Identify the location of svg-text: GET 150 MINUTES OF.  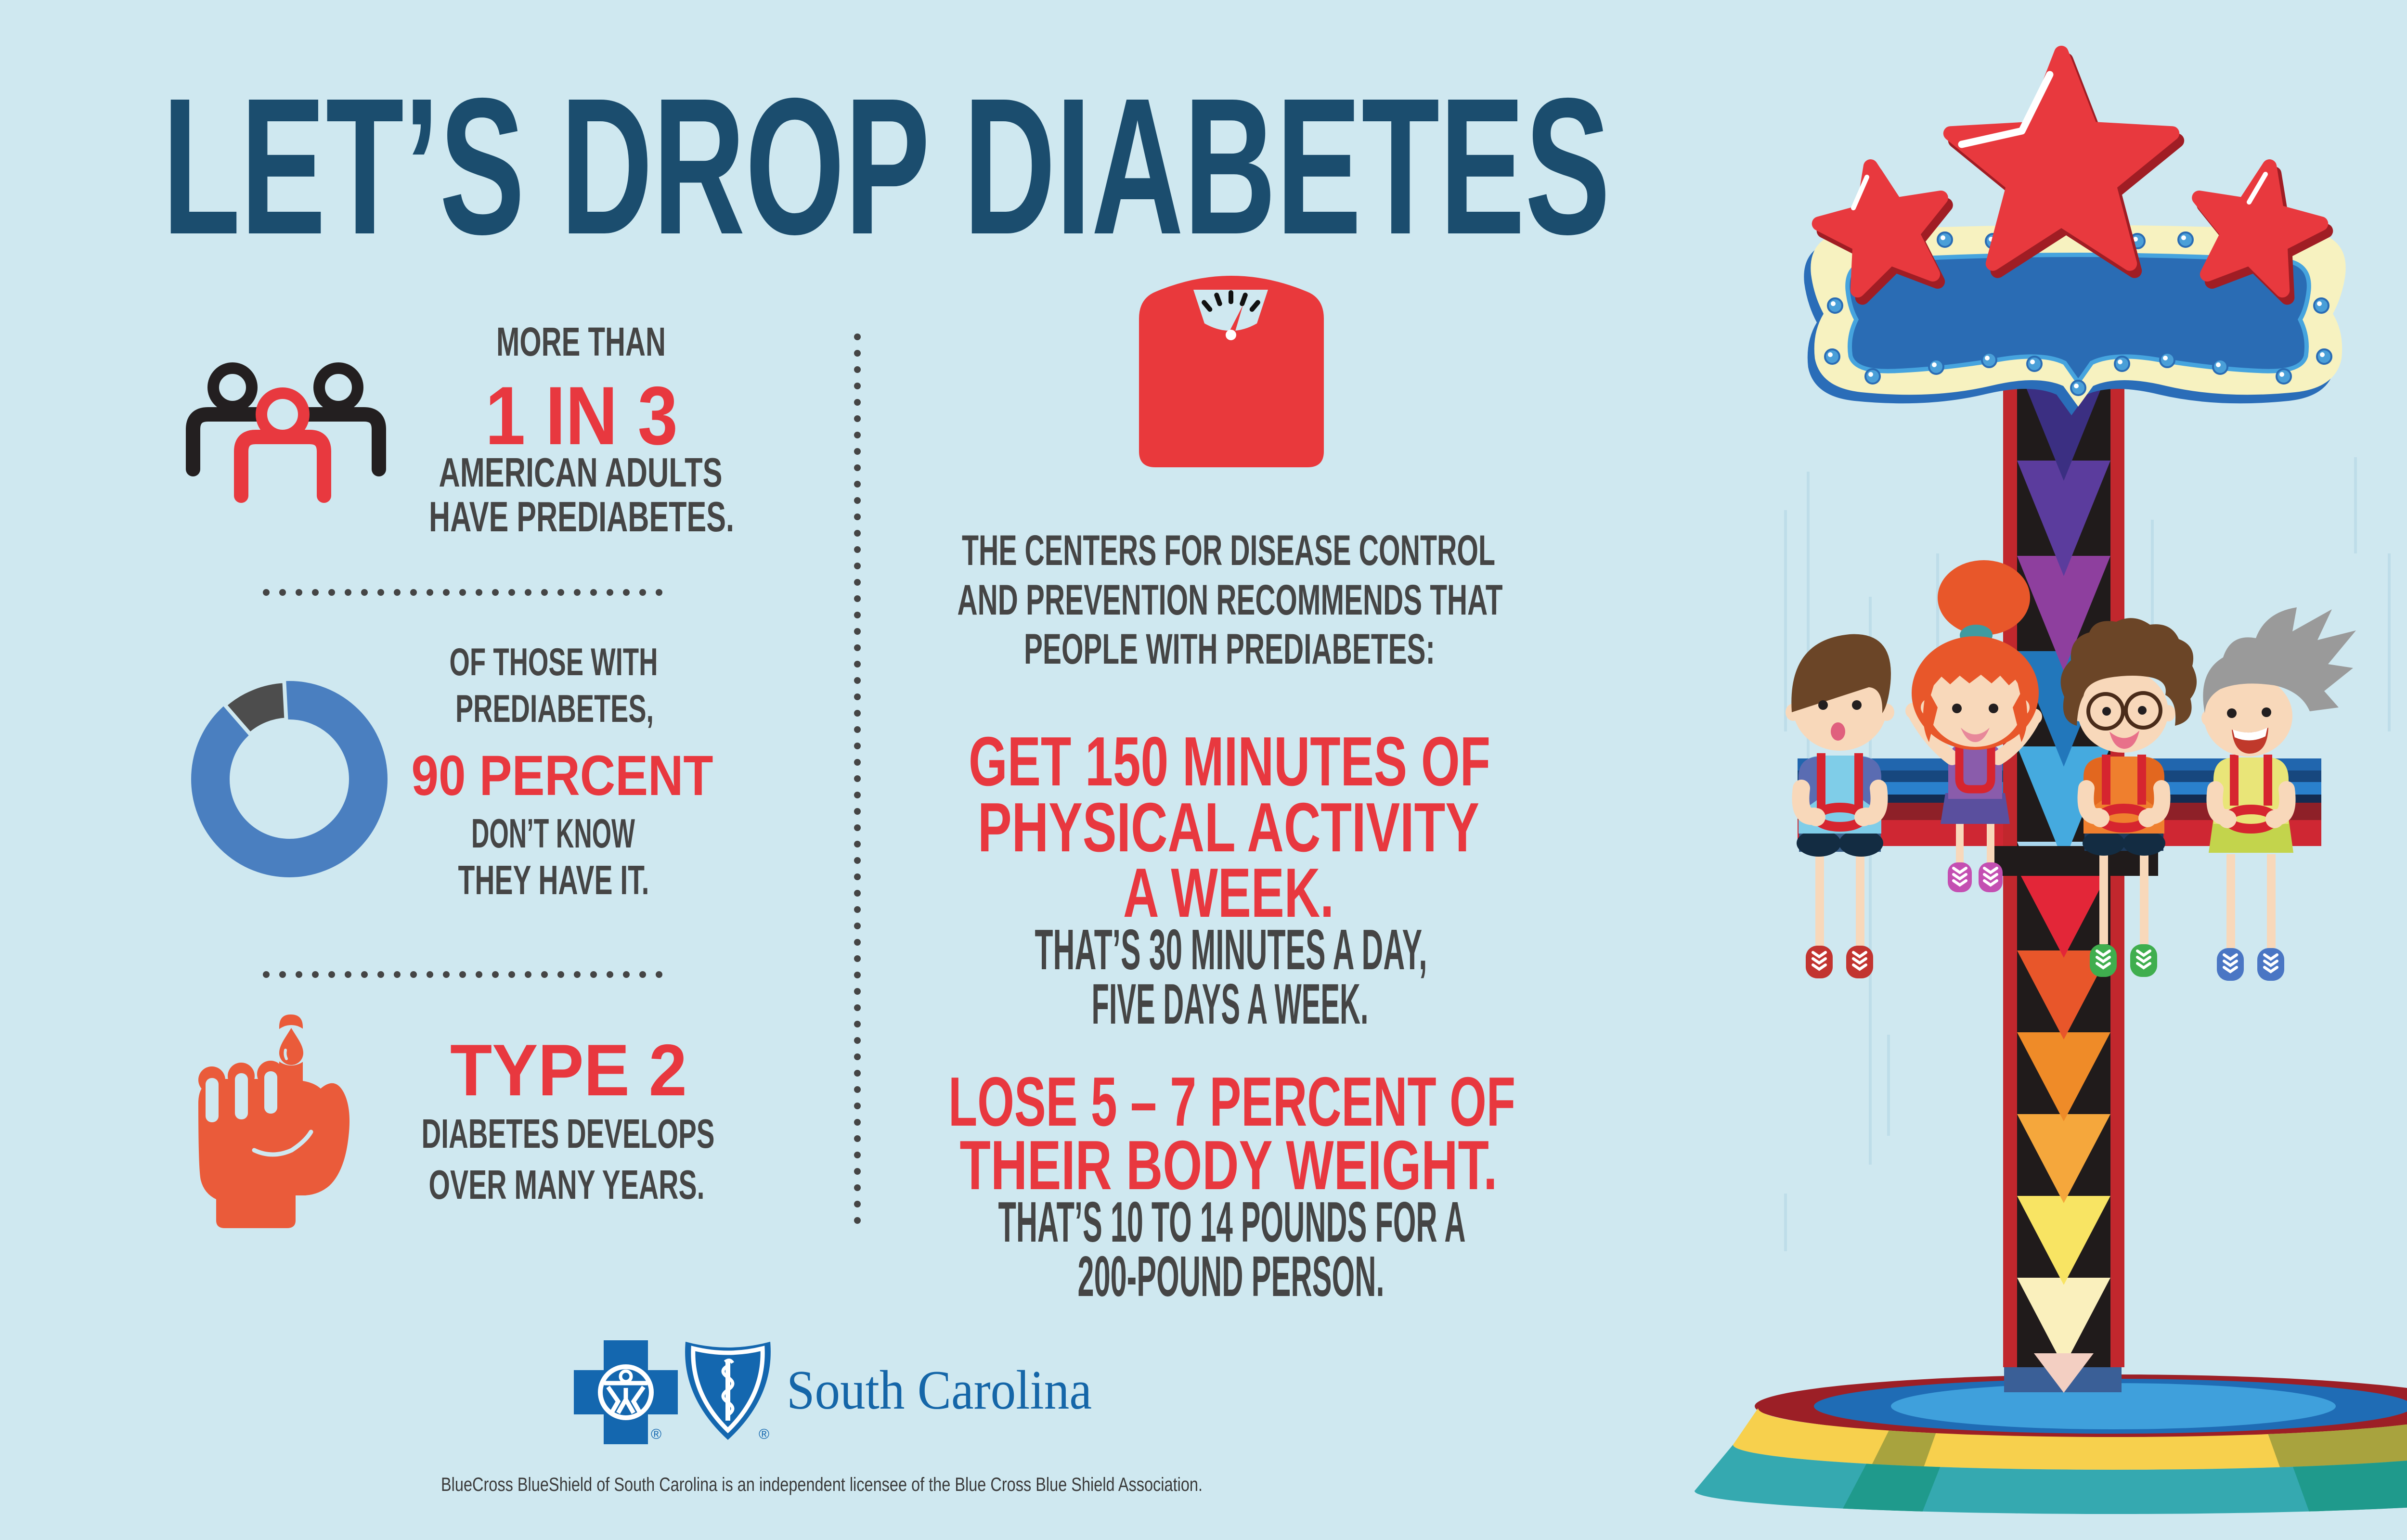
(1229, 761).